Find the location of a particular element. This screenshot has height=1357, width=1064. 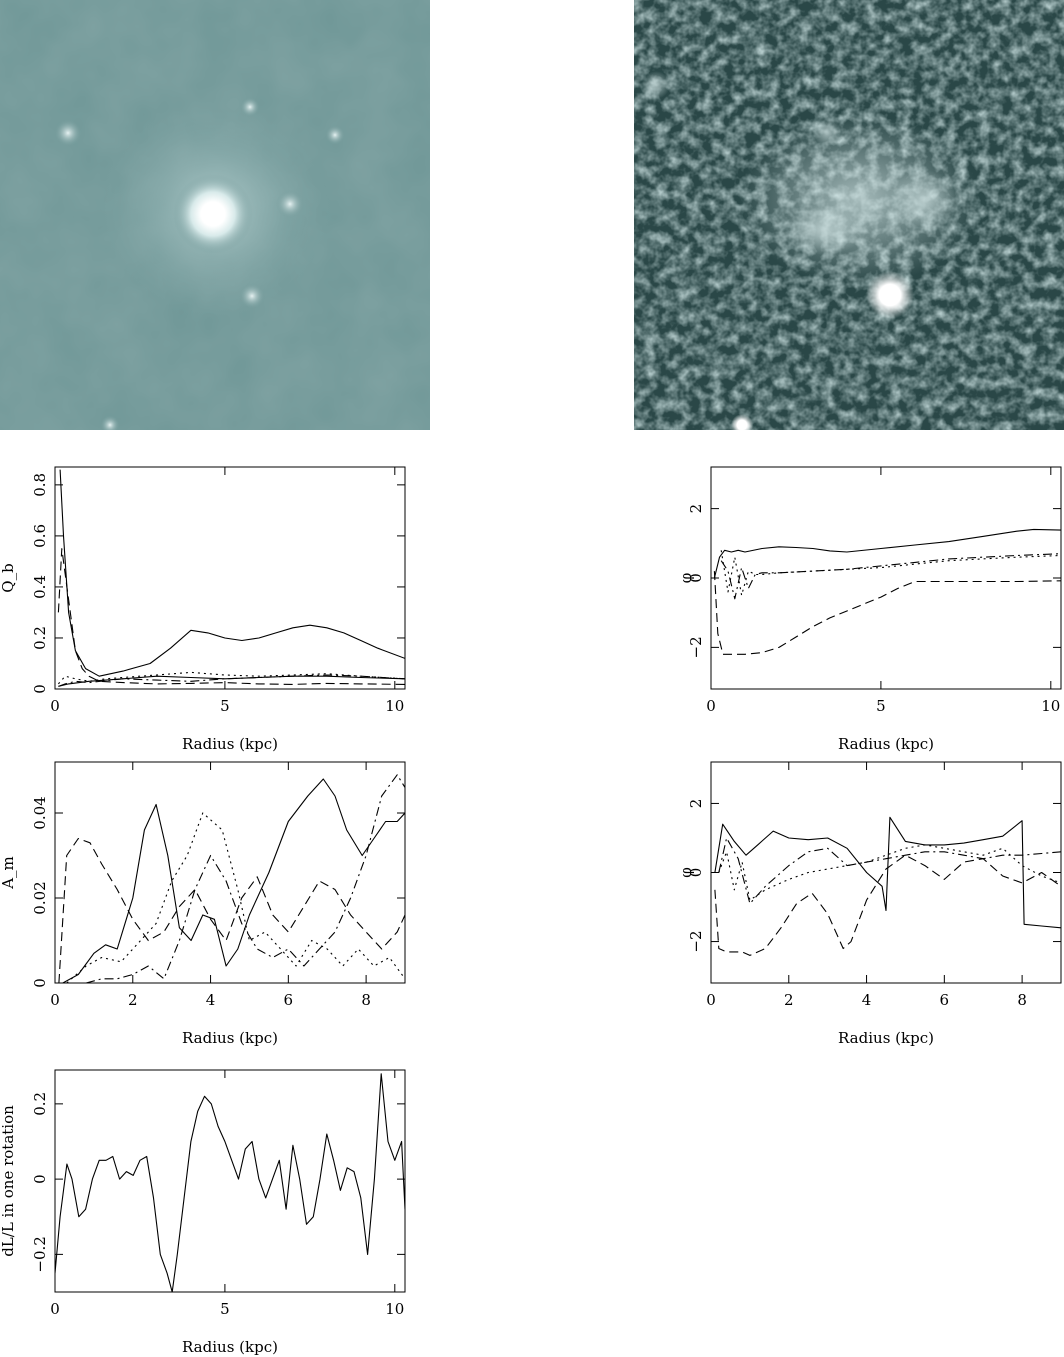

qb-plot: 0 5 10 0 0.2 0.4 0.6 0.8 Radius (kpc) Q_b is located at coordinates (203, 609).